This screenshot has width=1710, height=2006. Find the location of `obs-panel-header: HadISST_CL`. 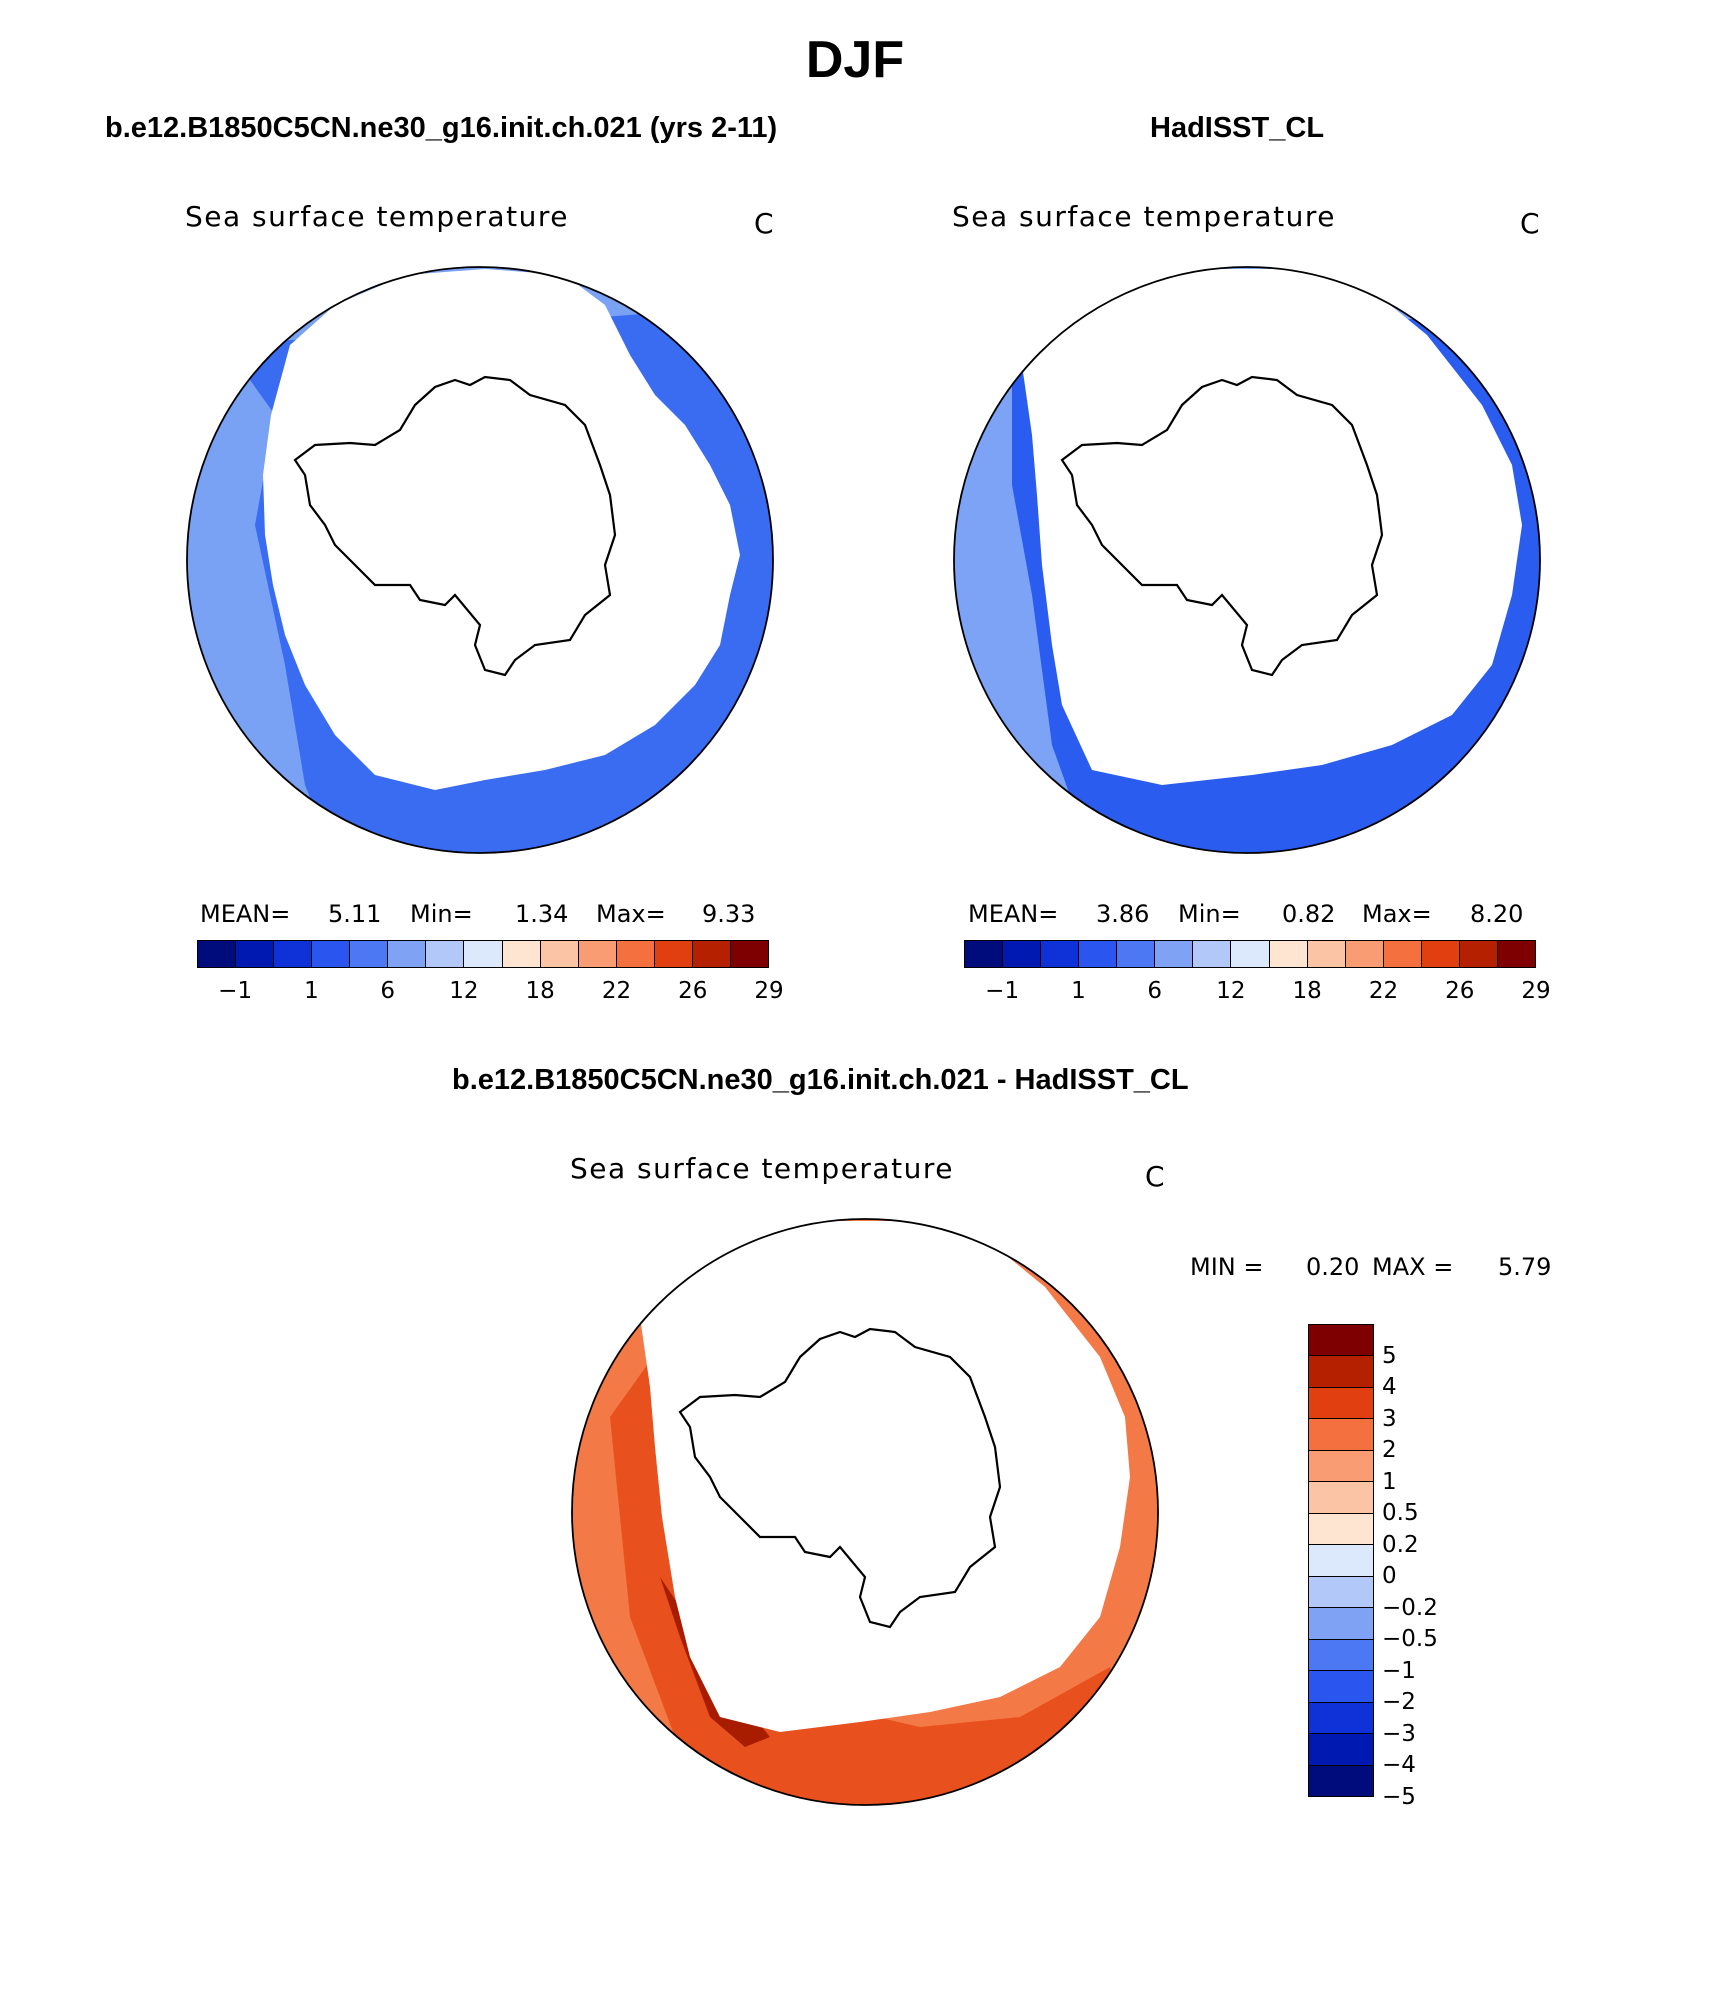

obs-panel-header: HadISST_CL is located at coordinates (1237, 128).